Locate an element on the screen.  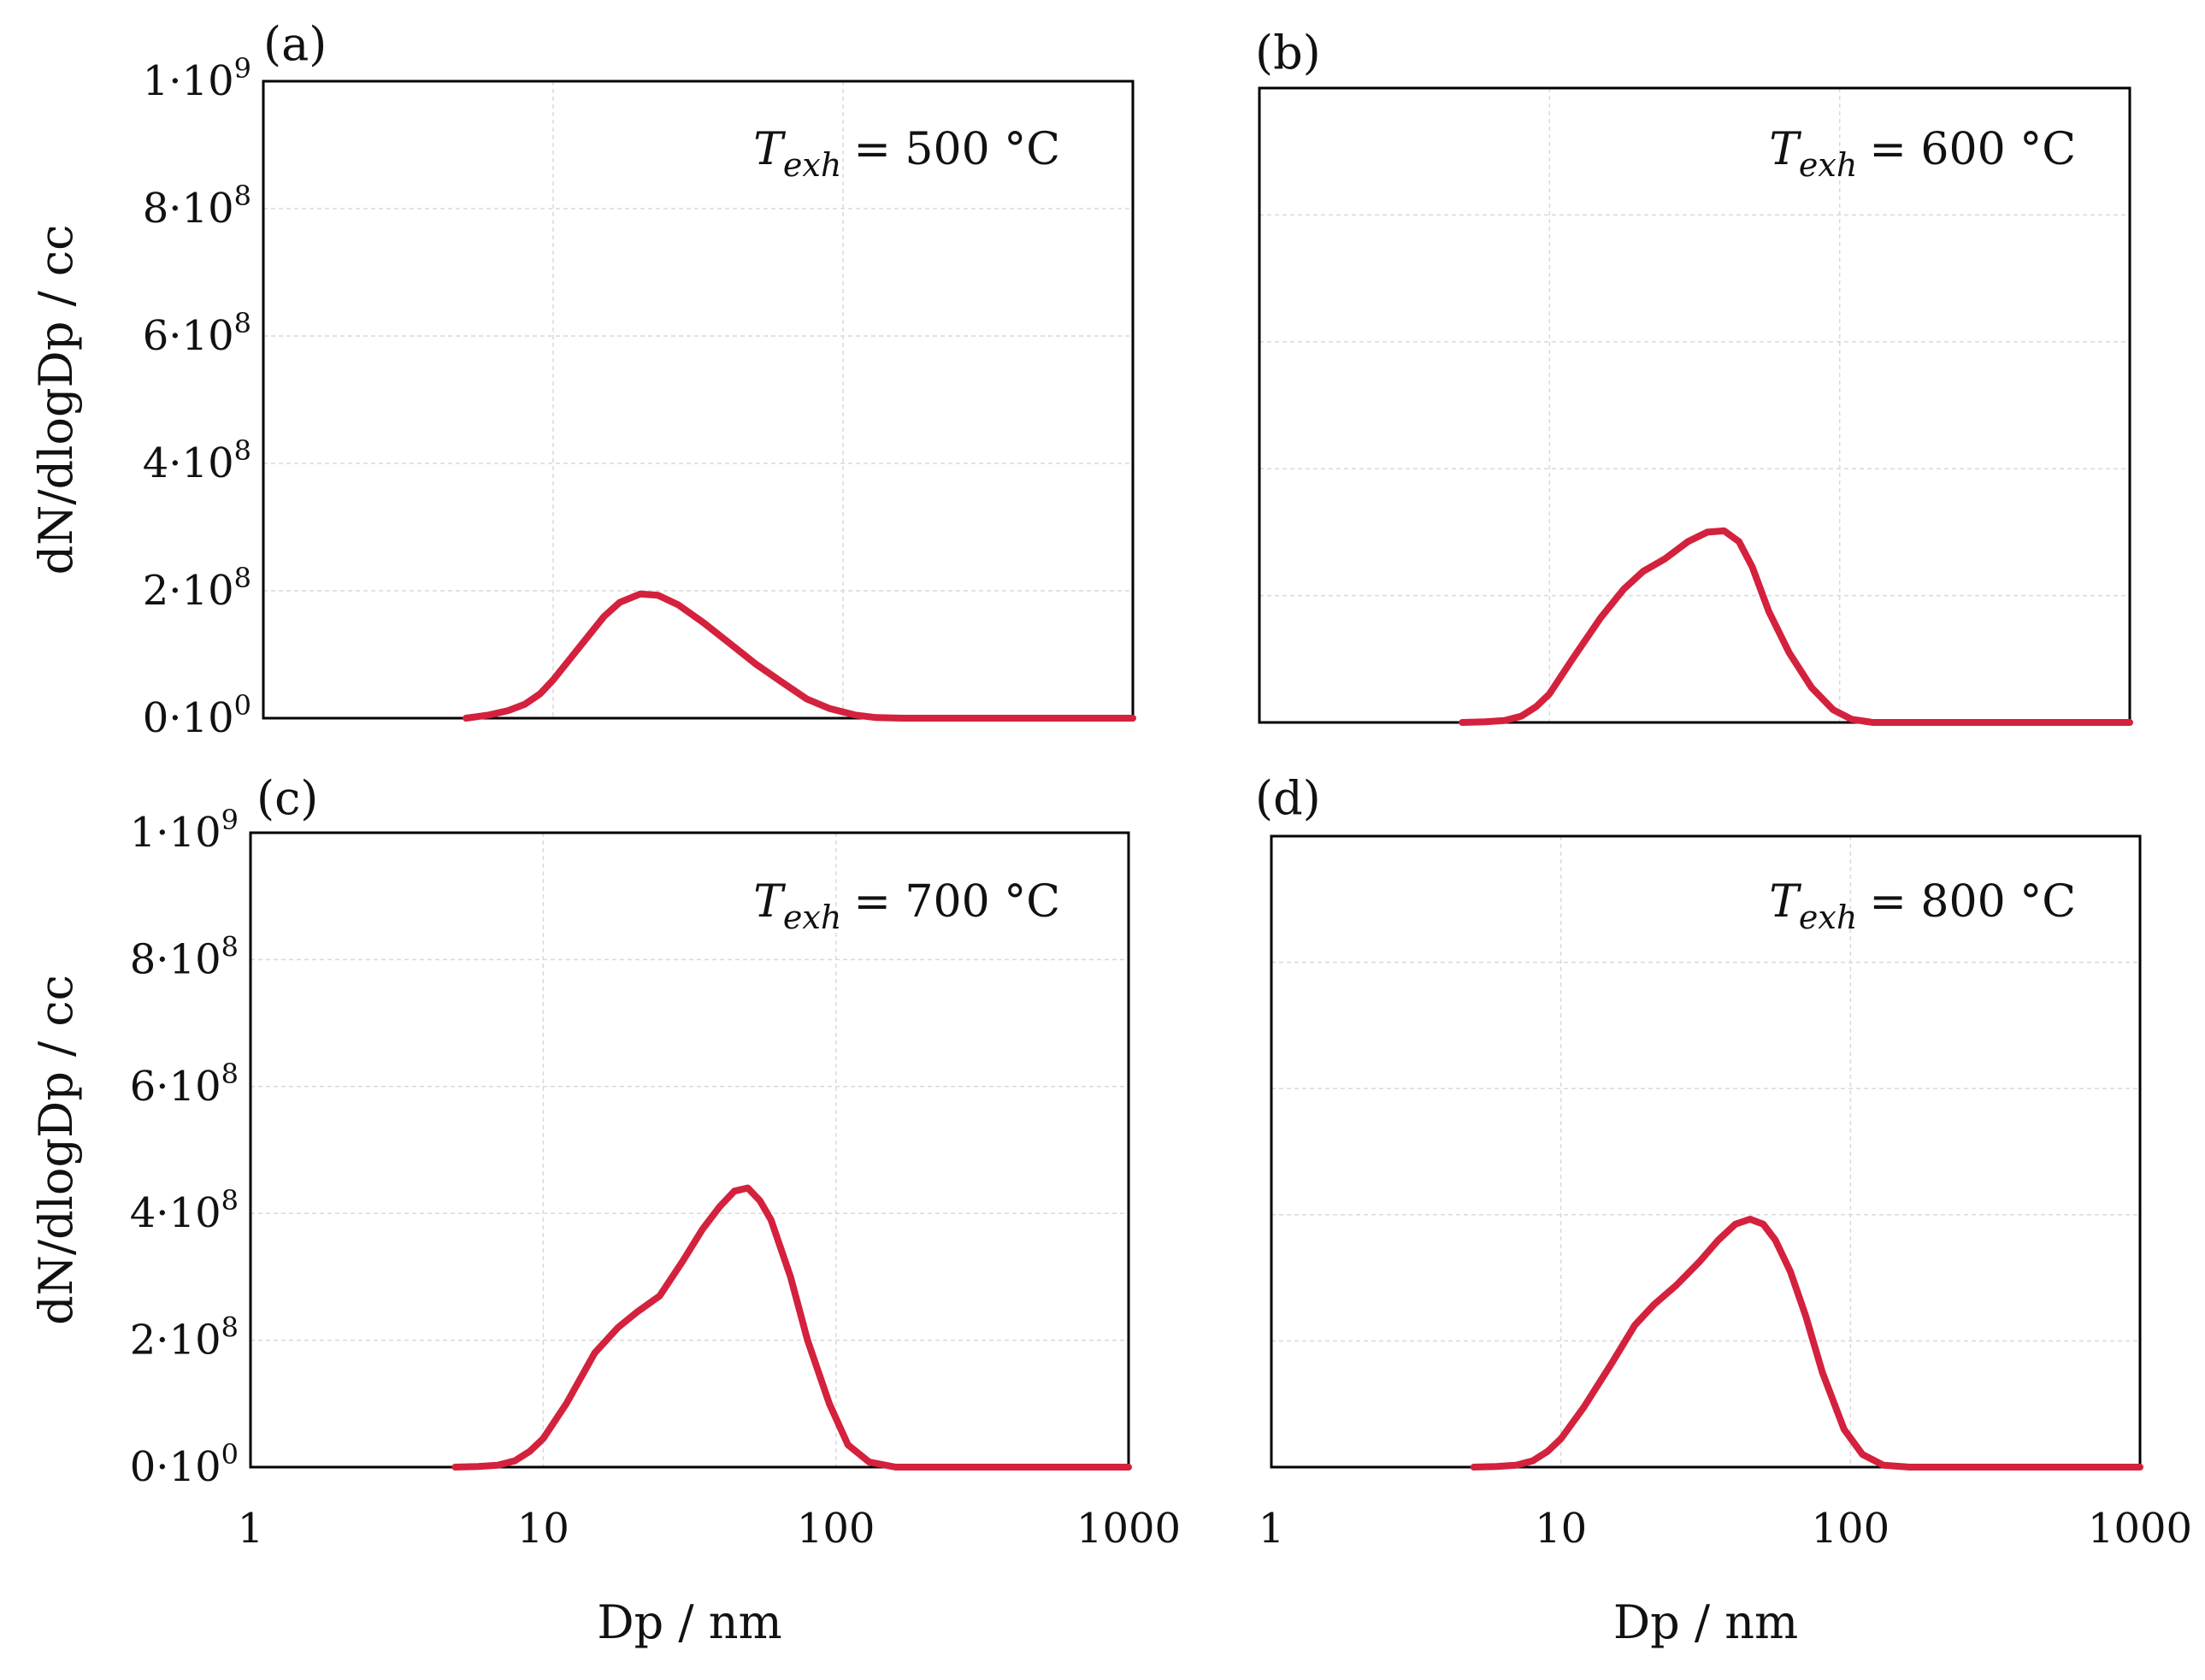
temperature-annotation: Texh = 700 °C is located at coordinates (906, 906).